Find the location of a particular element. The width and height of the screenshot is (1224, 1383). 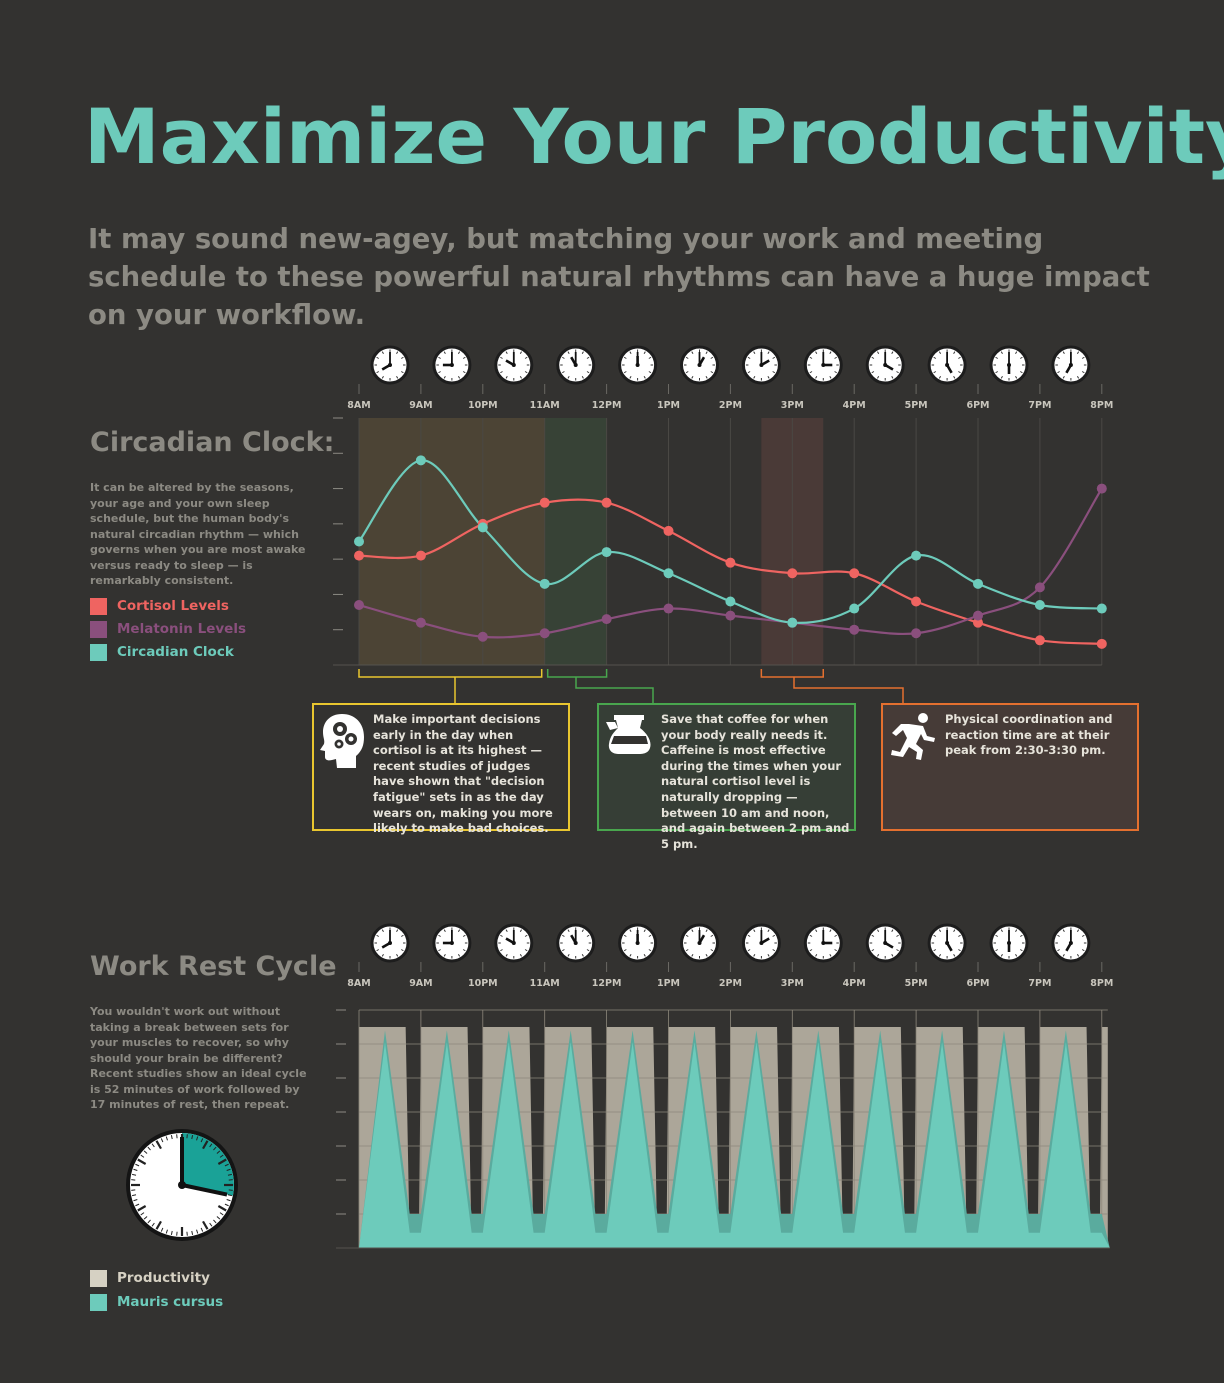

mauris-area is located at coordinates (734, 1145).